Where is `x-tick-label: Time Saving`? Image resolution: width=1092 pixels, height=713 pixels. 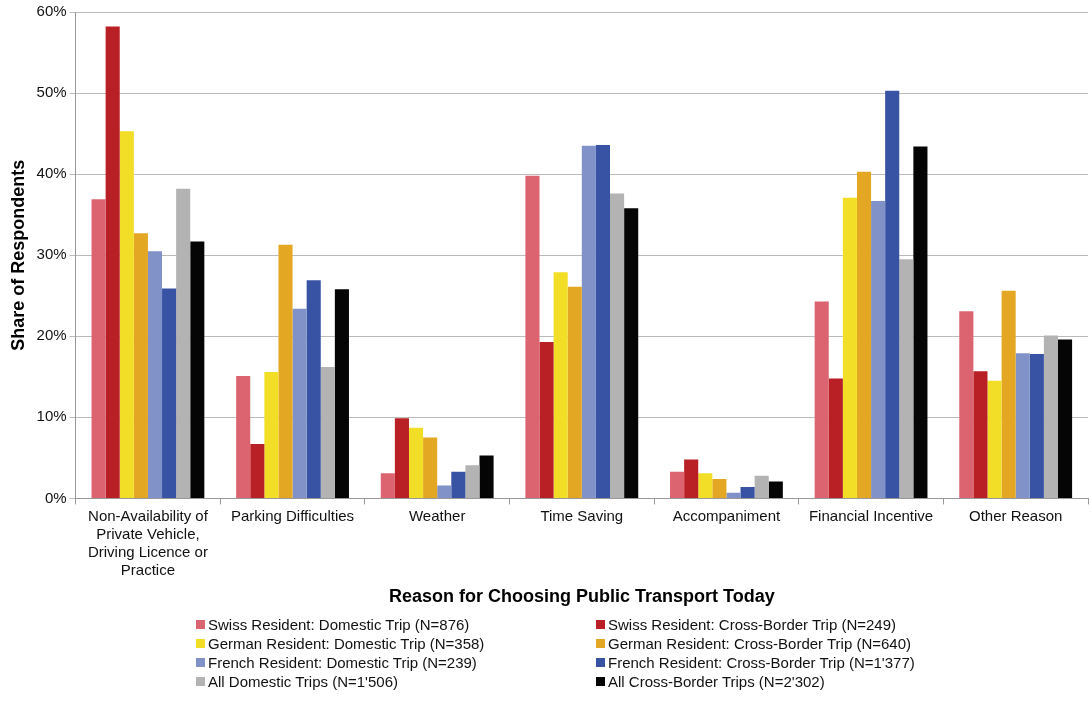
x-tick-label: Time Saving is located at coordinates (582, 515).